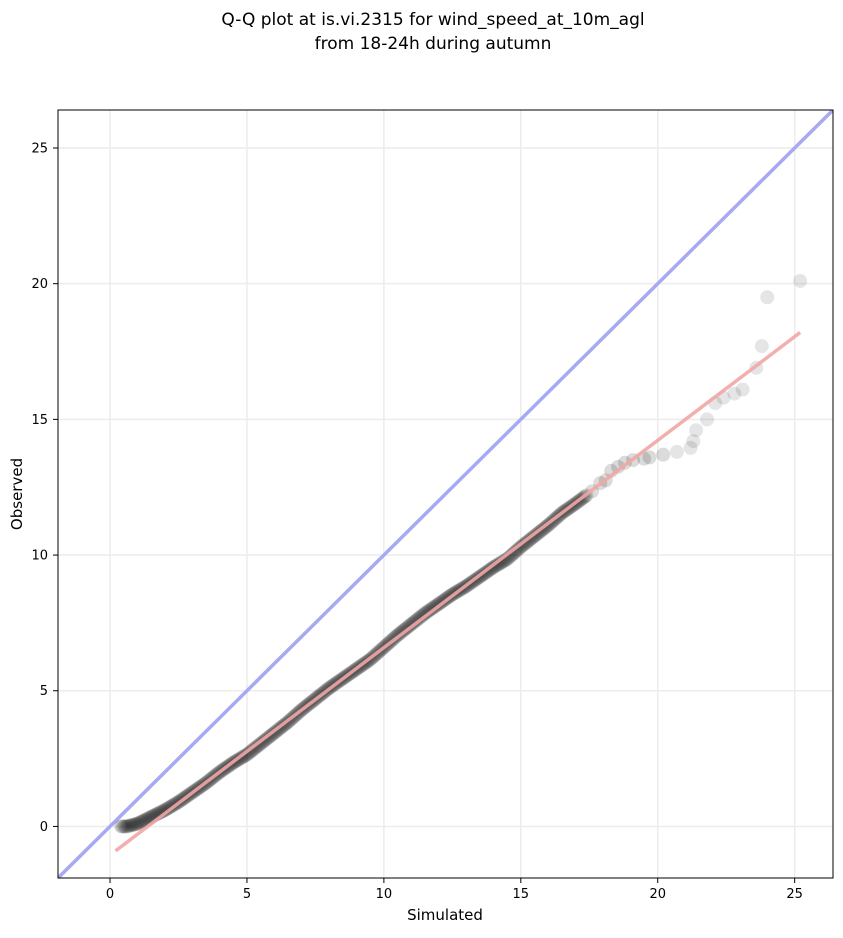 Image resolution: width=843 pixels, height=938 pixels. What do you see at coordinates (445, 915) in the screenshot?
I see `x-axis-label: Simulated` at bounding box center [445, 915].